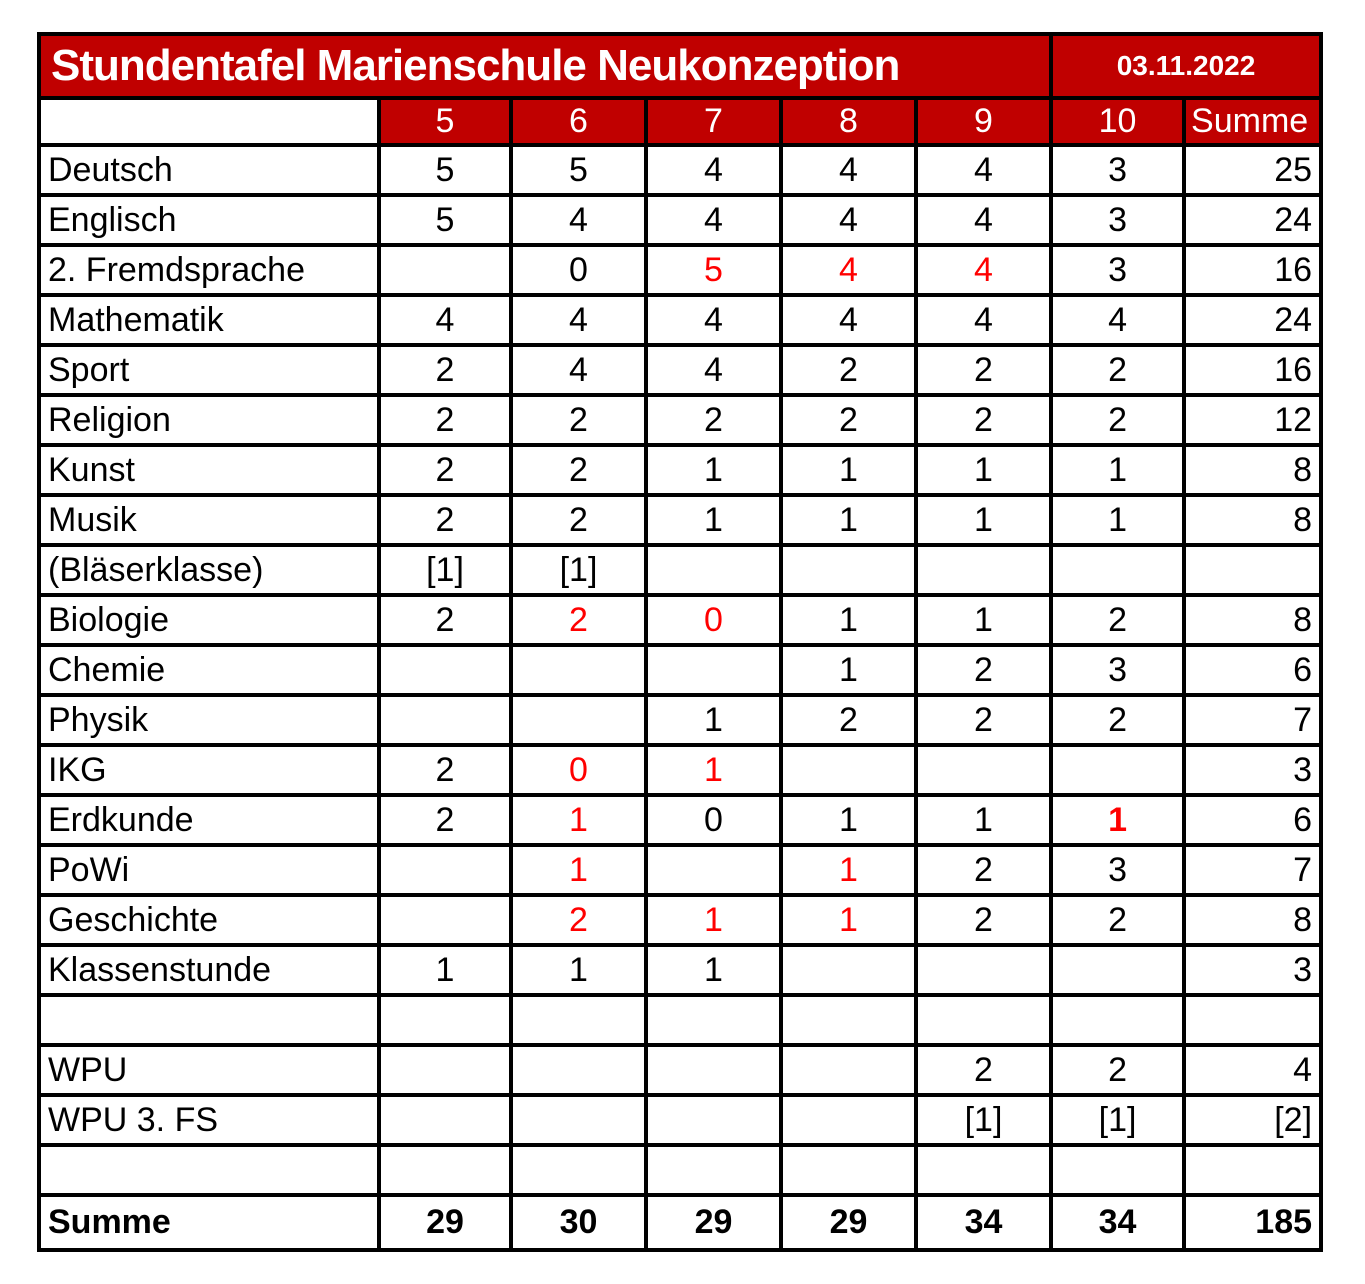  I want to click on cell: 6, so click(1253, 670).